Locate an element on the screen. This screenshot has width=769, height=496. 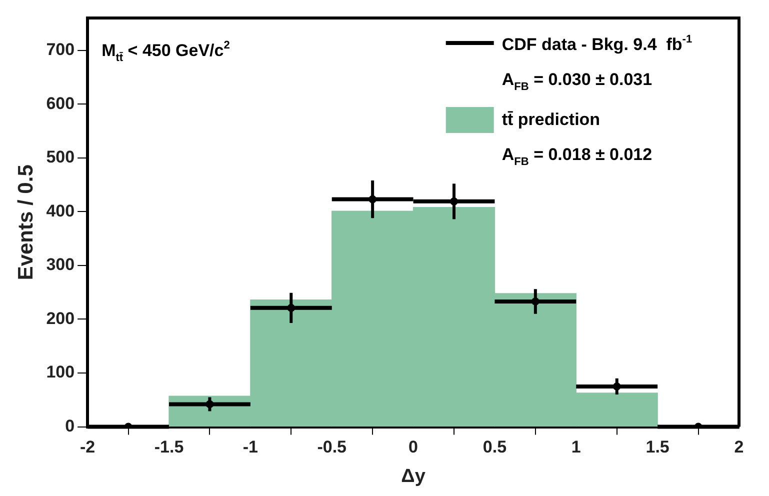
x-tick-label: 0 is located at coordinates (413, 447).